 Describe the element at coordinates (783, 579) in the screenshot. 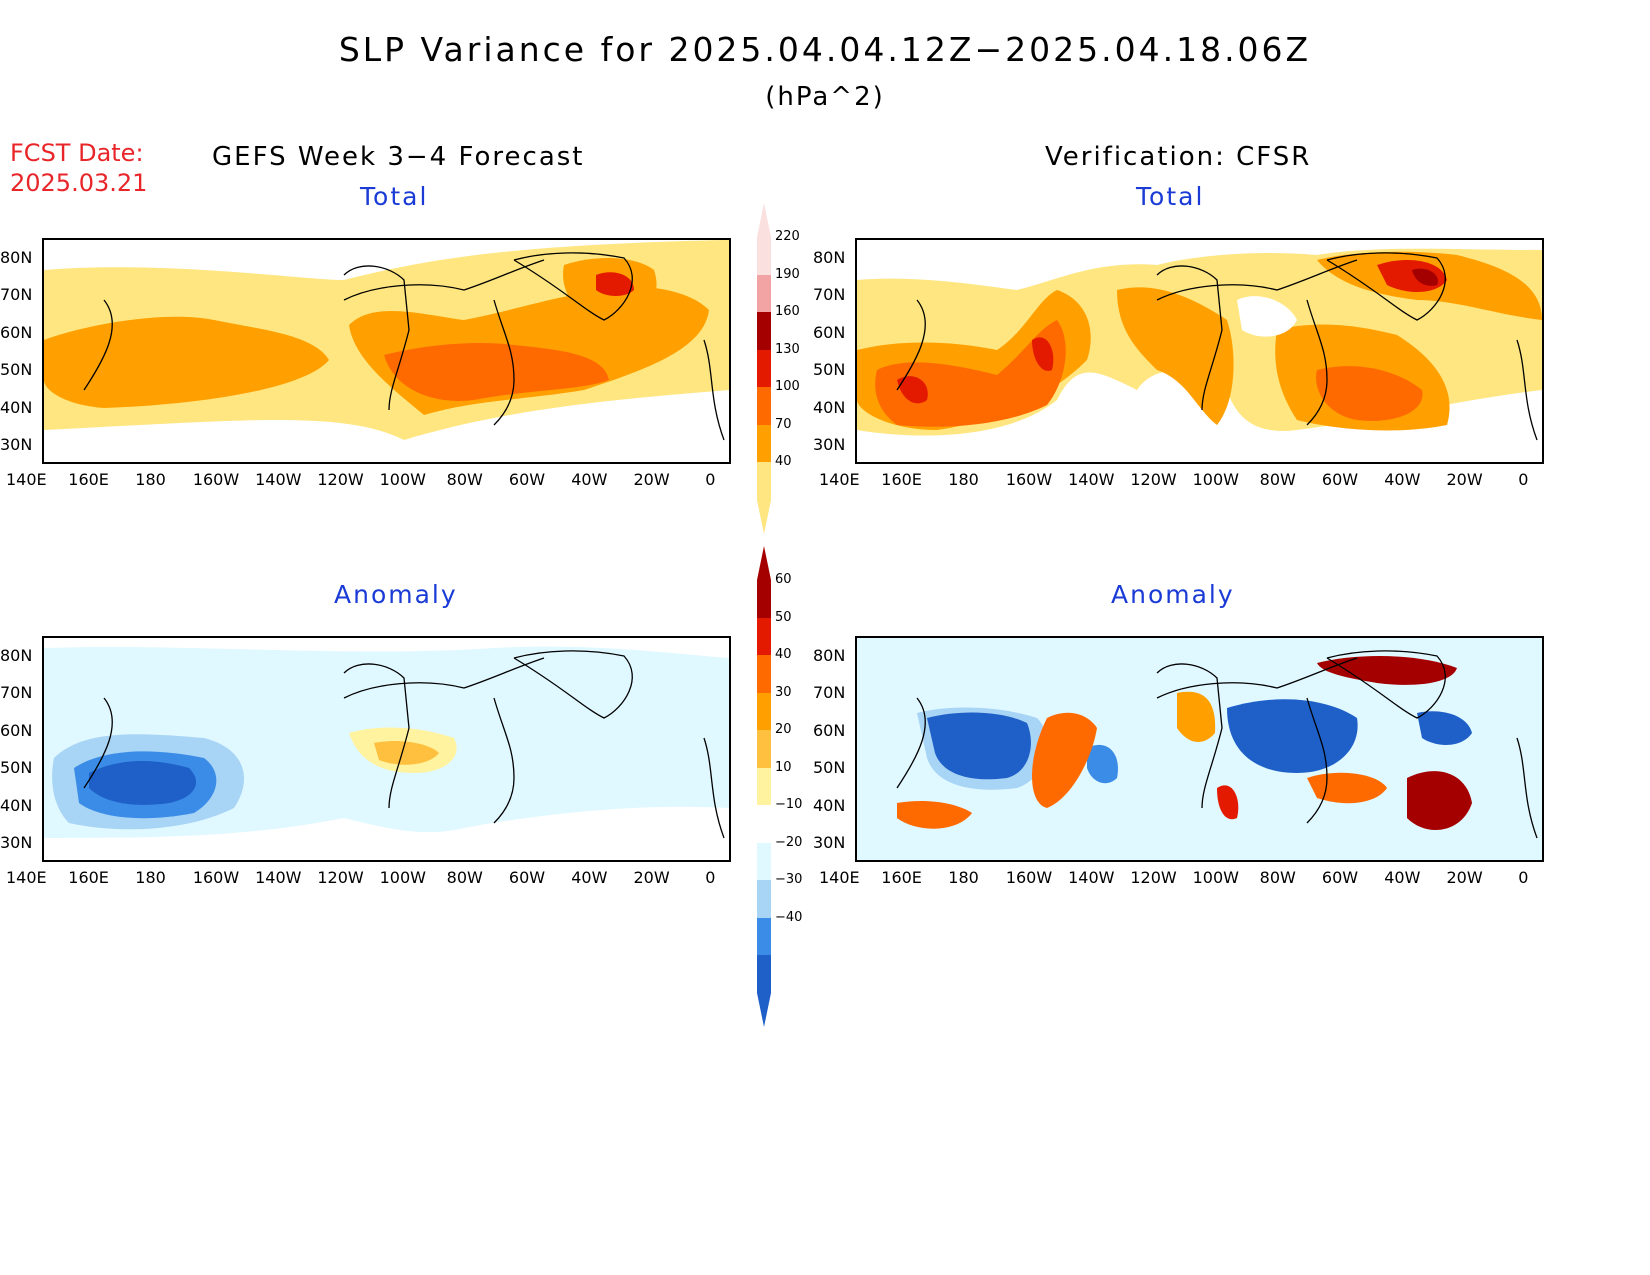

I see `colorbar-label: 60` at that location.